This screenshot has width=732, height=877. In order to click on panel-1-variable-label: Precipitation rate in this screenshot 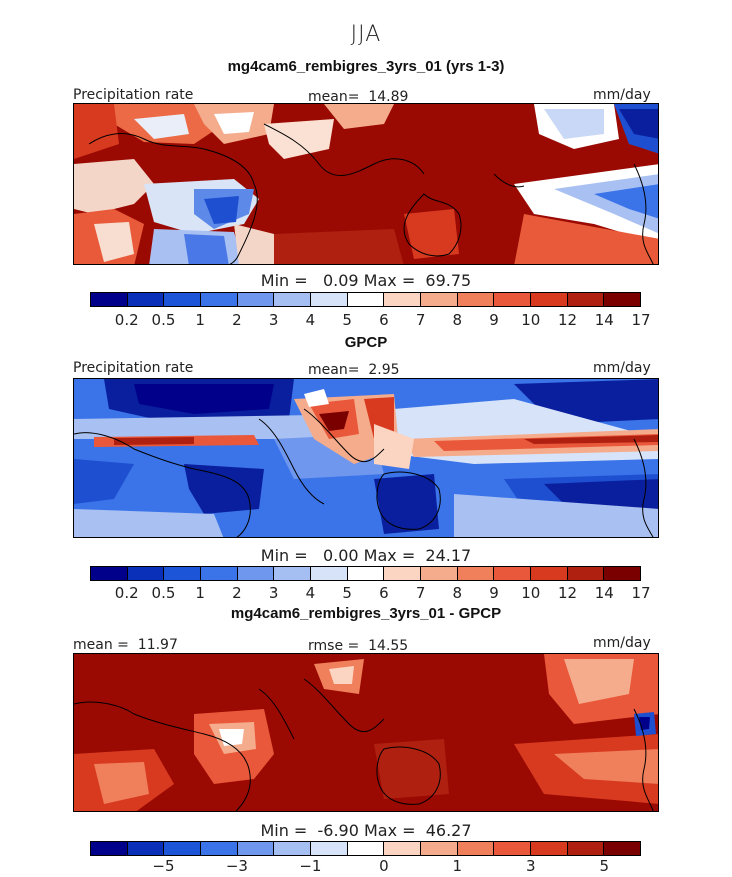, I will do `click(133, 95)`.